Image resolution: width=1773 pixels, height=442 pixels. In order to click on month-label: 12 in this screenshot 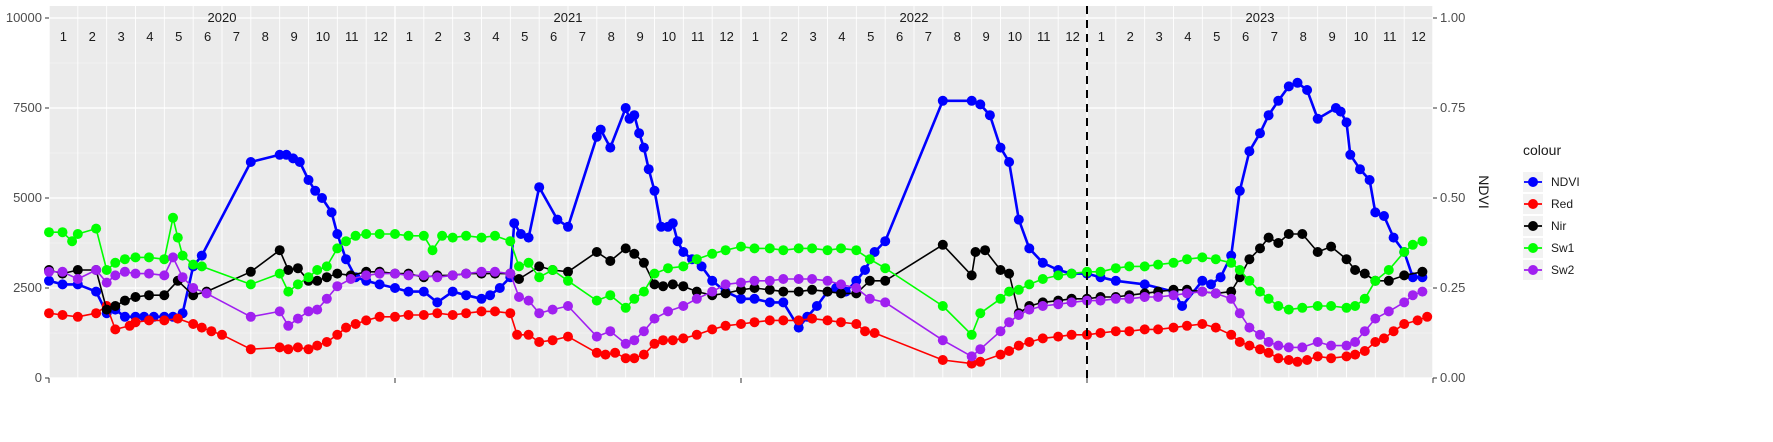, I will do `click(380, 36)`.